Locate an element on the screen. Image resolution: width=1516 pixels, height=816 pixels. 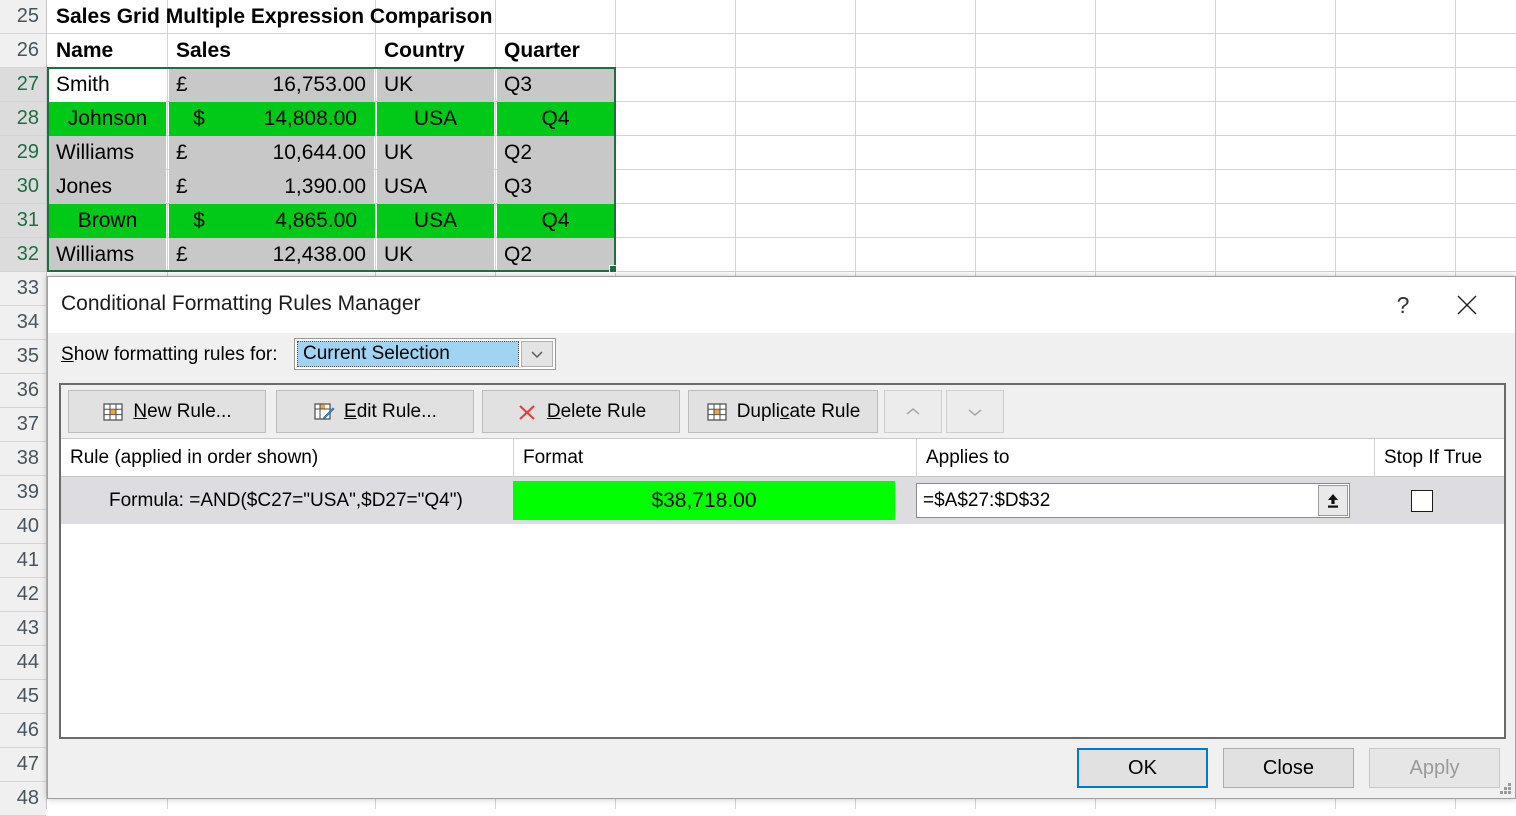
cell-B29-currency: £ is located at coordinates (271, 153).